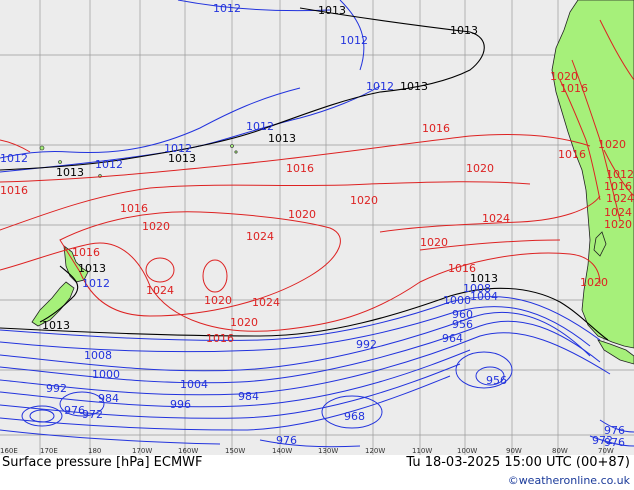  I want to click on isobar-label: 996, so click(180, 404).